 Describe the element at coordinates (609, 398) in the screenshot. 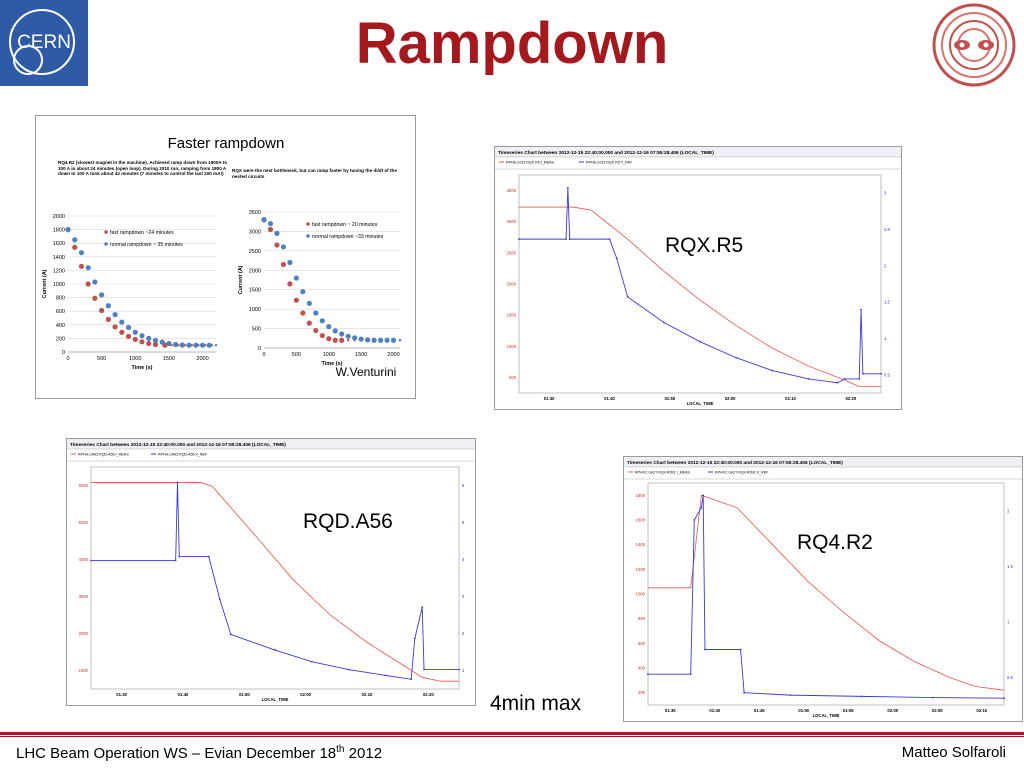

I see `ts1-xtick-1: 01:40` at that location.